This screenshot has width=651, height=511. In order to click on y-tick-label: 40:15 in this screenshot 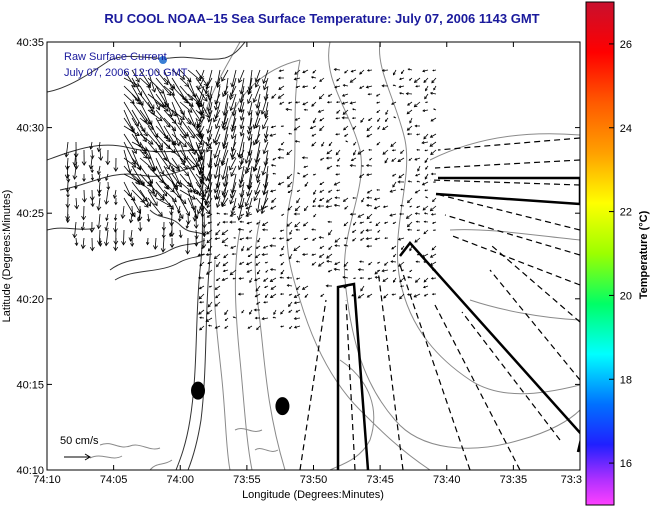, I will do `click(30, 385)`.